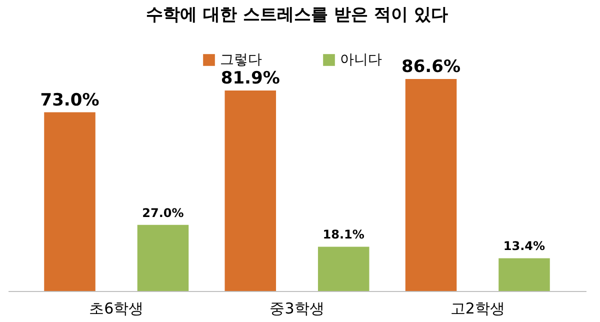 The image size is (600, 322). What do you see at coordinates (297, 309) in the screenshot?
I see `x-tick-label: 중3학생` at bounding box center [297, 309].